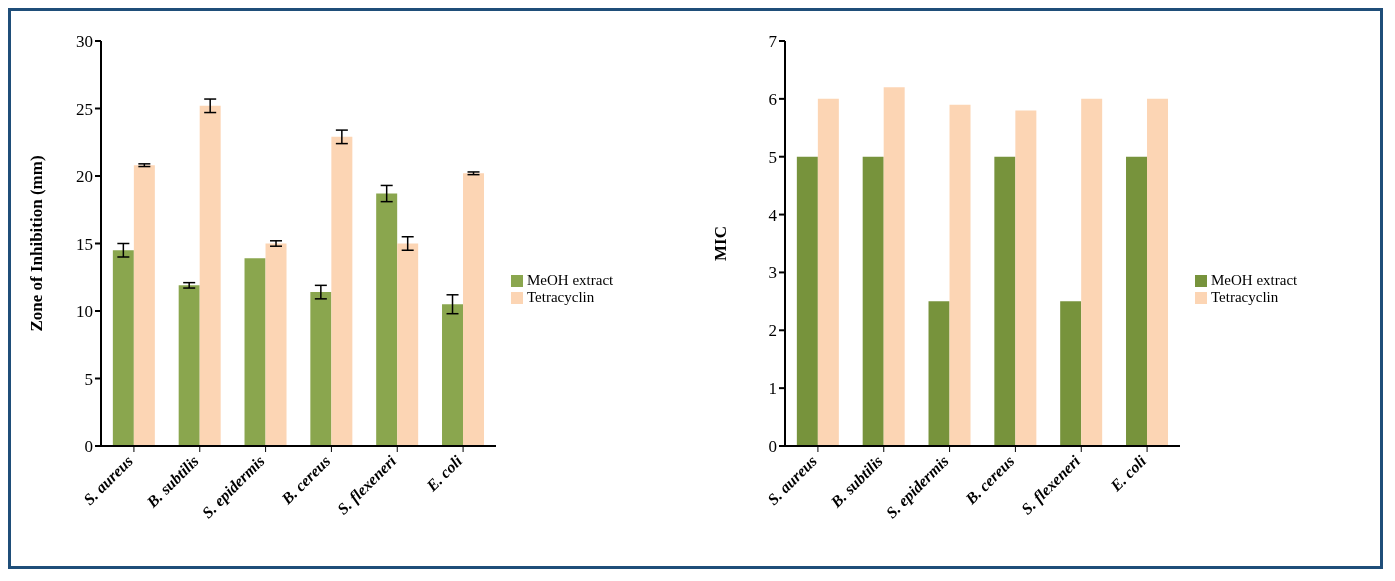  Describe the element at coordinates (37, 243) in the screenshot. I see `y-axis-title: Zone of Inhibition (mm)` at that location.